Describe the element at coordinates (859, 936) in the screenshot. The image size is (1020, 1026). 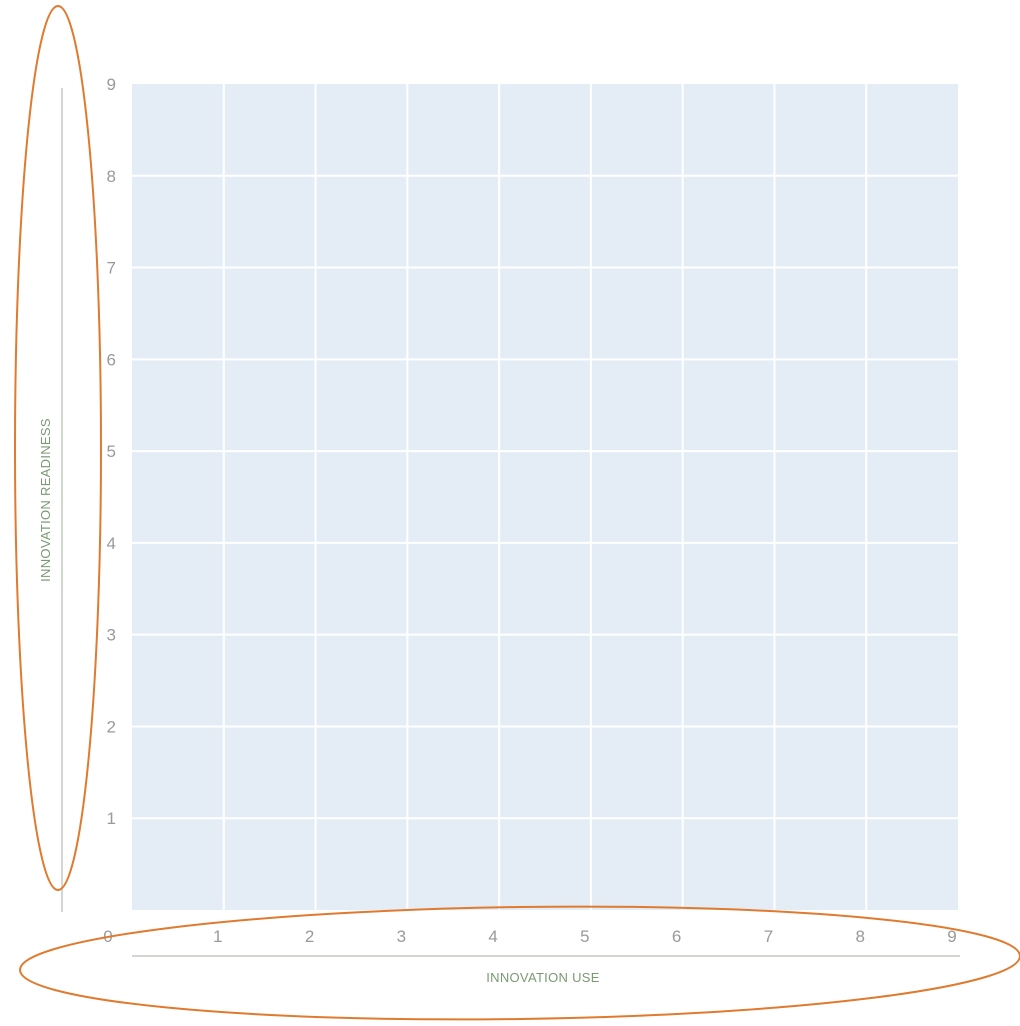
I see `x-tick-label: 8` at that location.